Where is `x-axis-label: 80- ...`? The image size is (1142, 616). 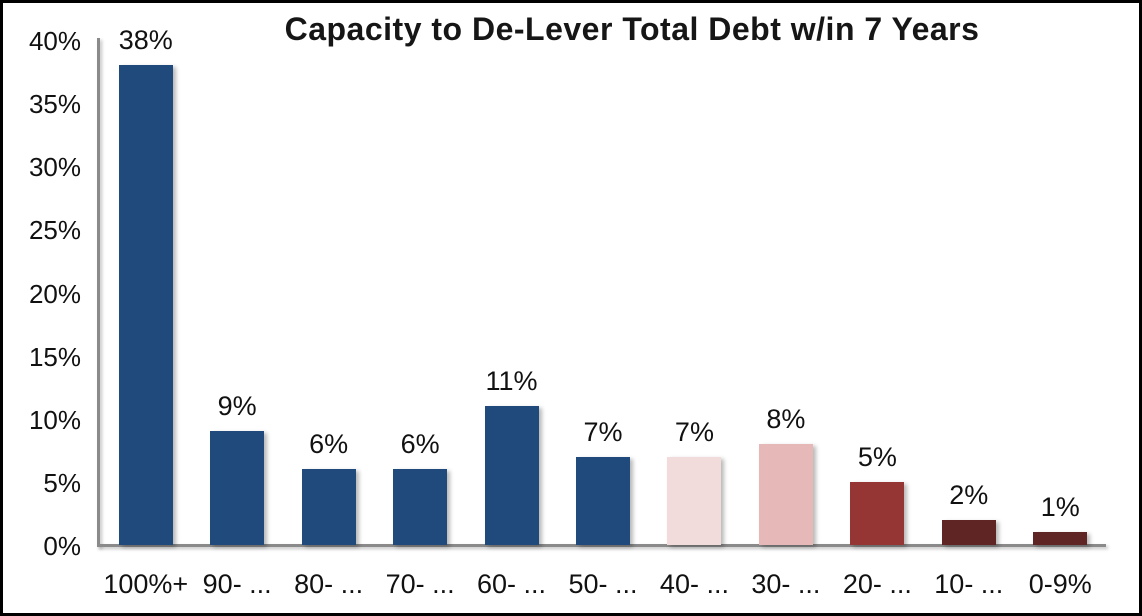 x-axis-label: 80- ... is located at coordinates (329, 584).